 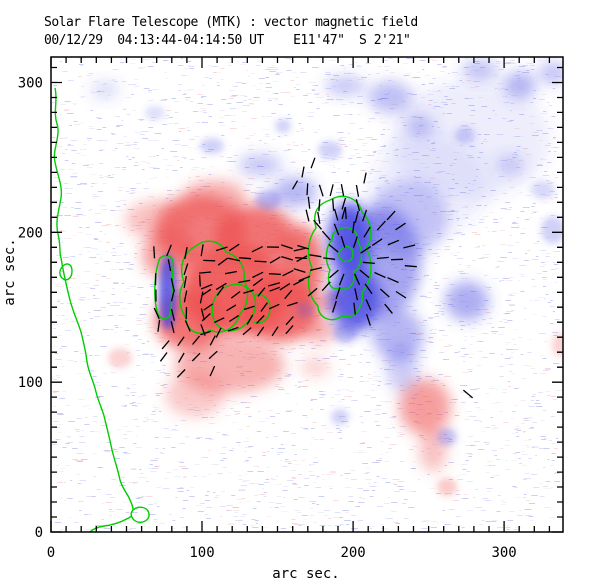 What do you see at coordinates (352, 553) in the screenshot?
I see `x-tick-label: 200` at bounding box center [352, 553].